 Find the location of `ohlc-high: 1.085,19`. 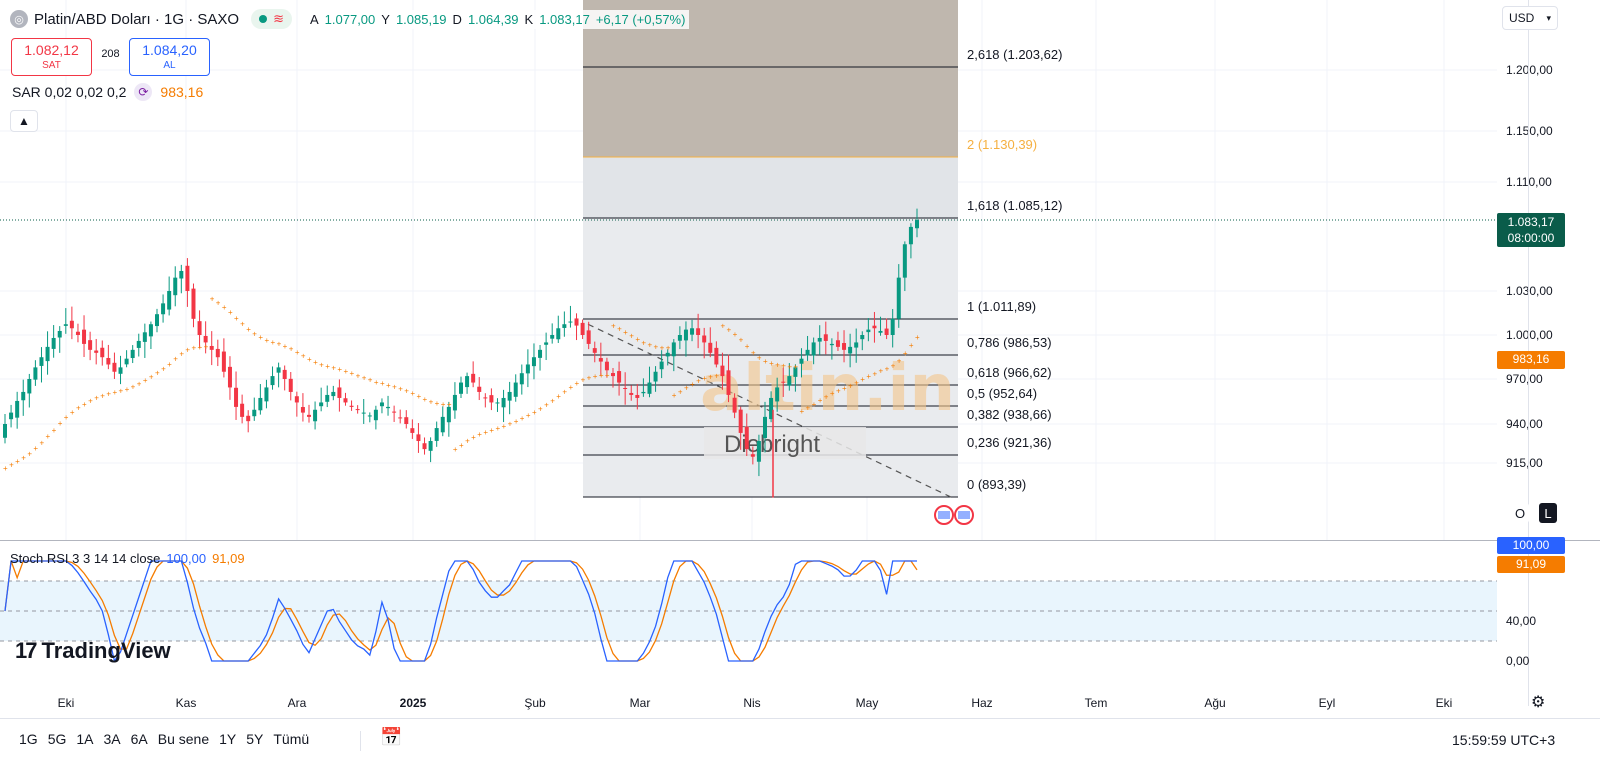

ohlc-high: 1.085,19 is located at coordinates (421, 19).